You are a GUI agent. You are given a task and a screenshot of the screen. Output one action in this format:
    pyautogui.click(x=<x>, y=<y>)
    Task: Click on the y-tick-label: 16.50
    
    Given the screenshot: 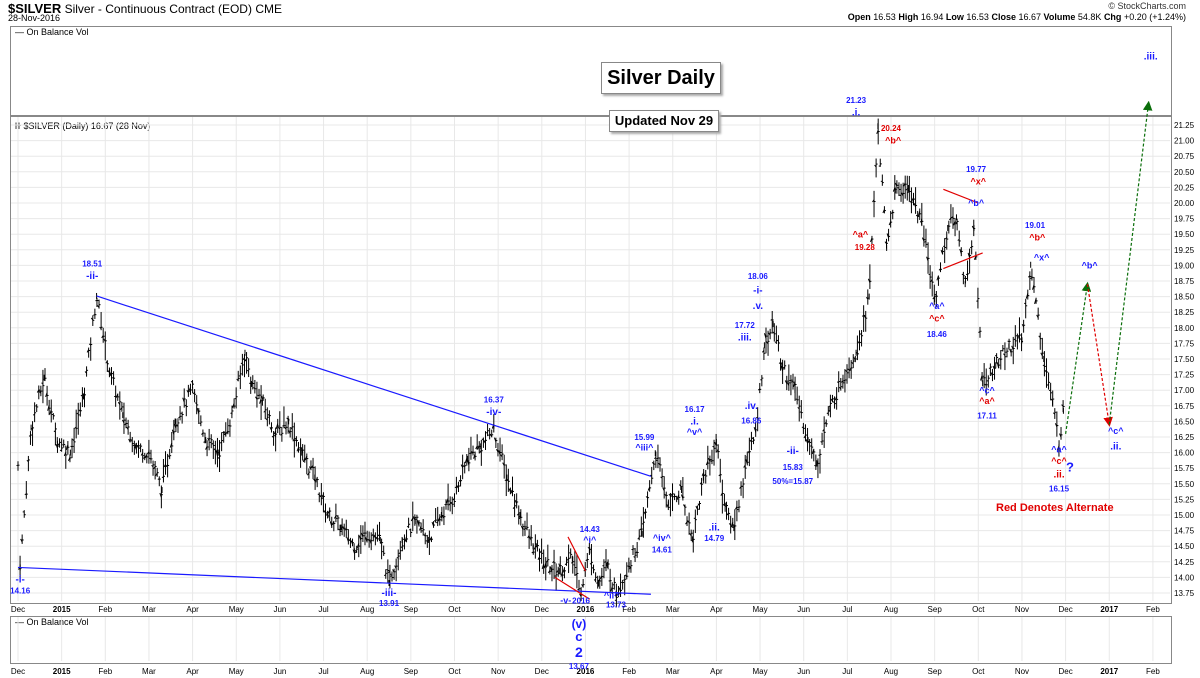 What is the action you would take?
    pyautogui.click(x=1184, y=421)
    